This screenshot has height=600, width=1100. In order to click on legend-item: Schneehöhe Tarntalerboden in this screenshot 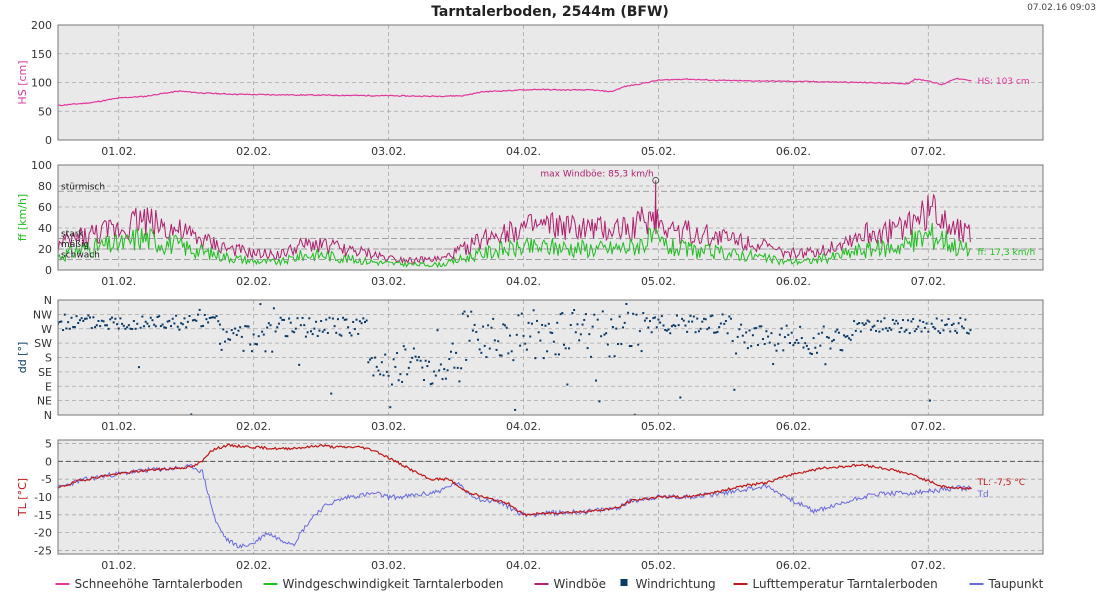, I will do `click(149, 584)`.